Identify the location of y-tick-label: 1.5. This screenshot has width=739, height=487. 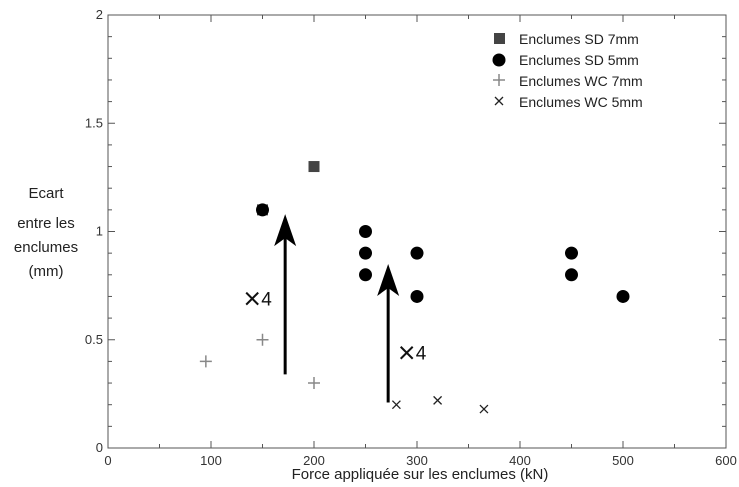
(94, 122).